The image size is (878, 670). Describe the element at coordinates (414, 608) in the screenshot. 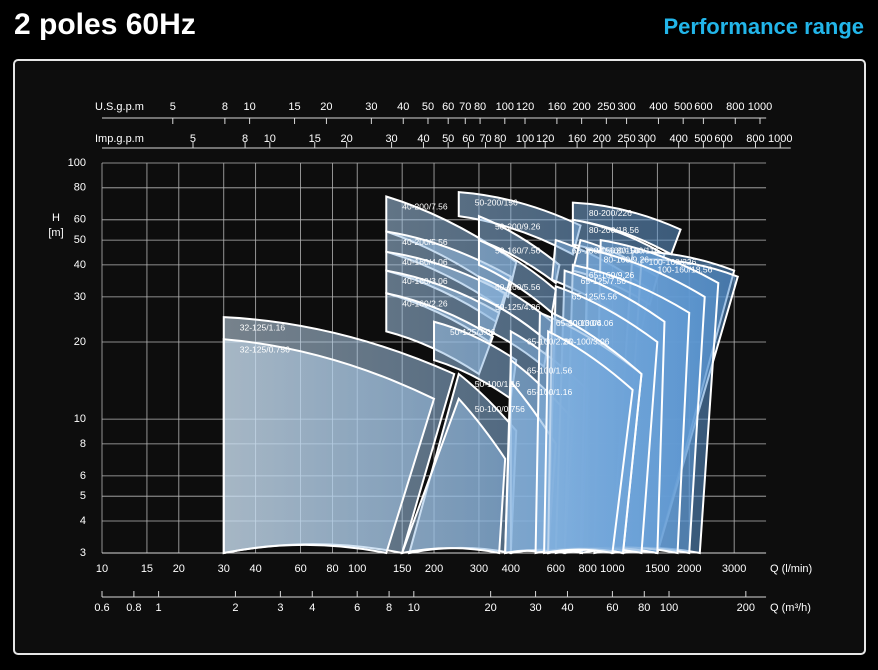

I see `m3h-tick-label: 10` at that location.